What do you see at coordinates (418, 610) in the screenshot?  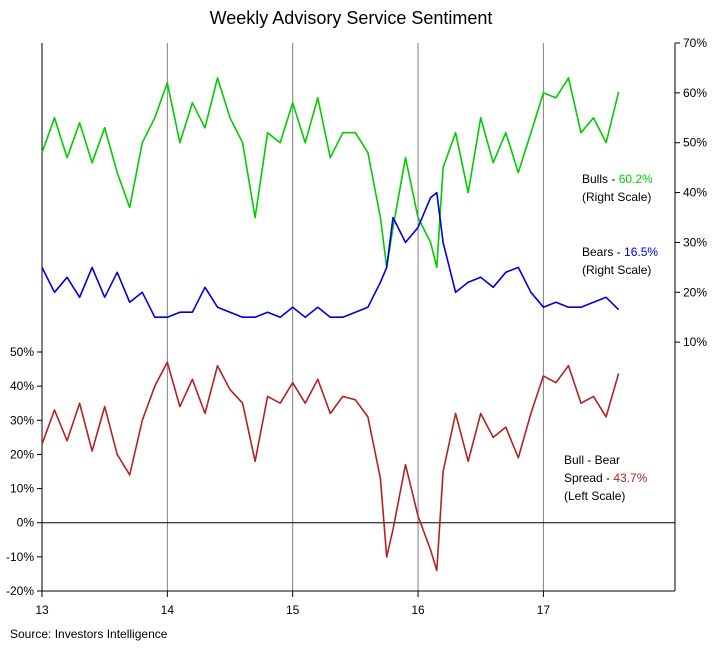 I see `x-tick-label-16: 16` at bounding box center [418, 610].